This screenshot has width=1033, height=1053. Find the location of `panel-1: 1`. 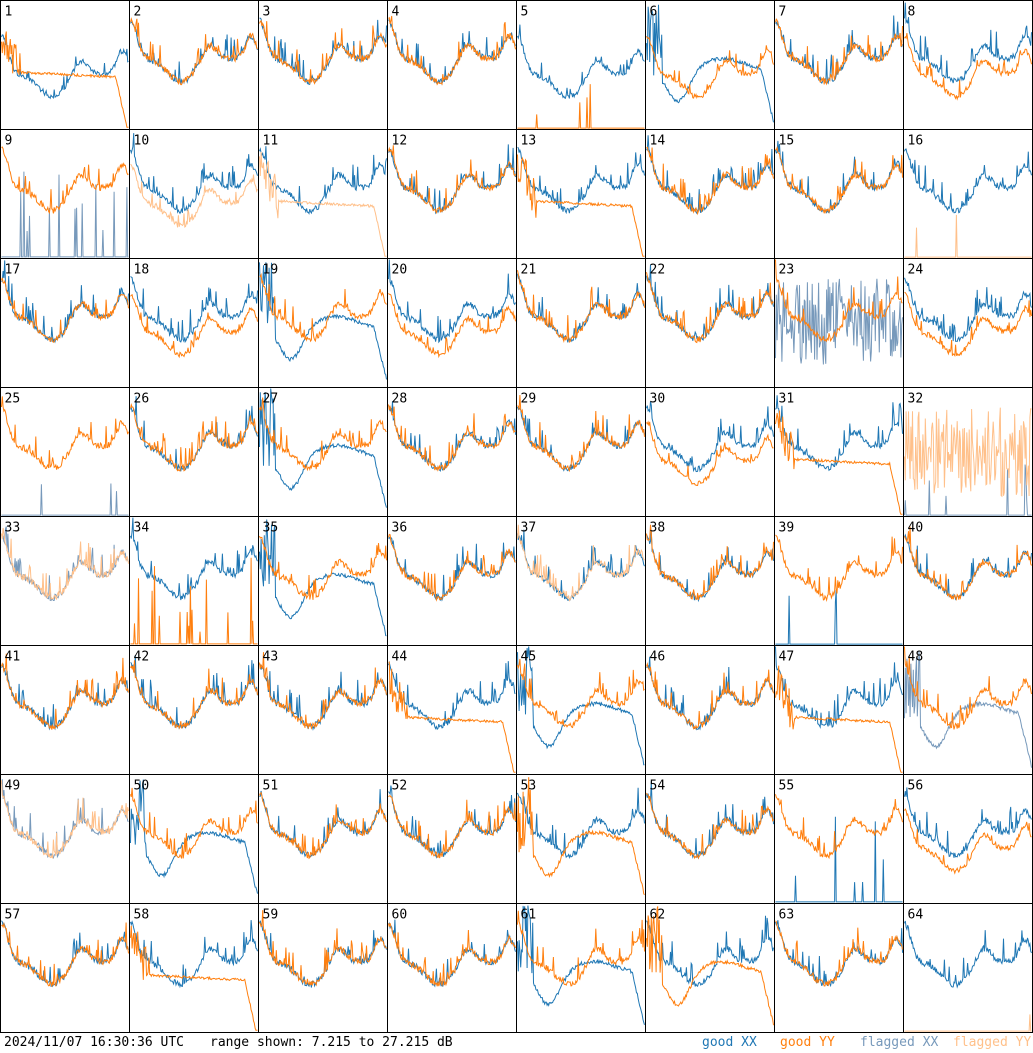

panel-1: 1 is located at coordinates (65, 65).